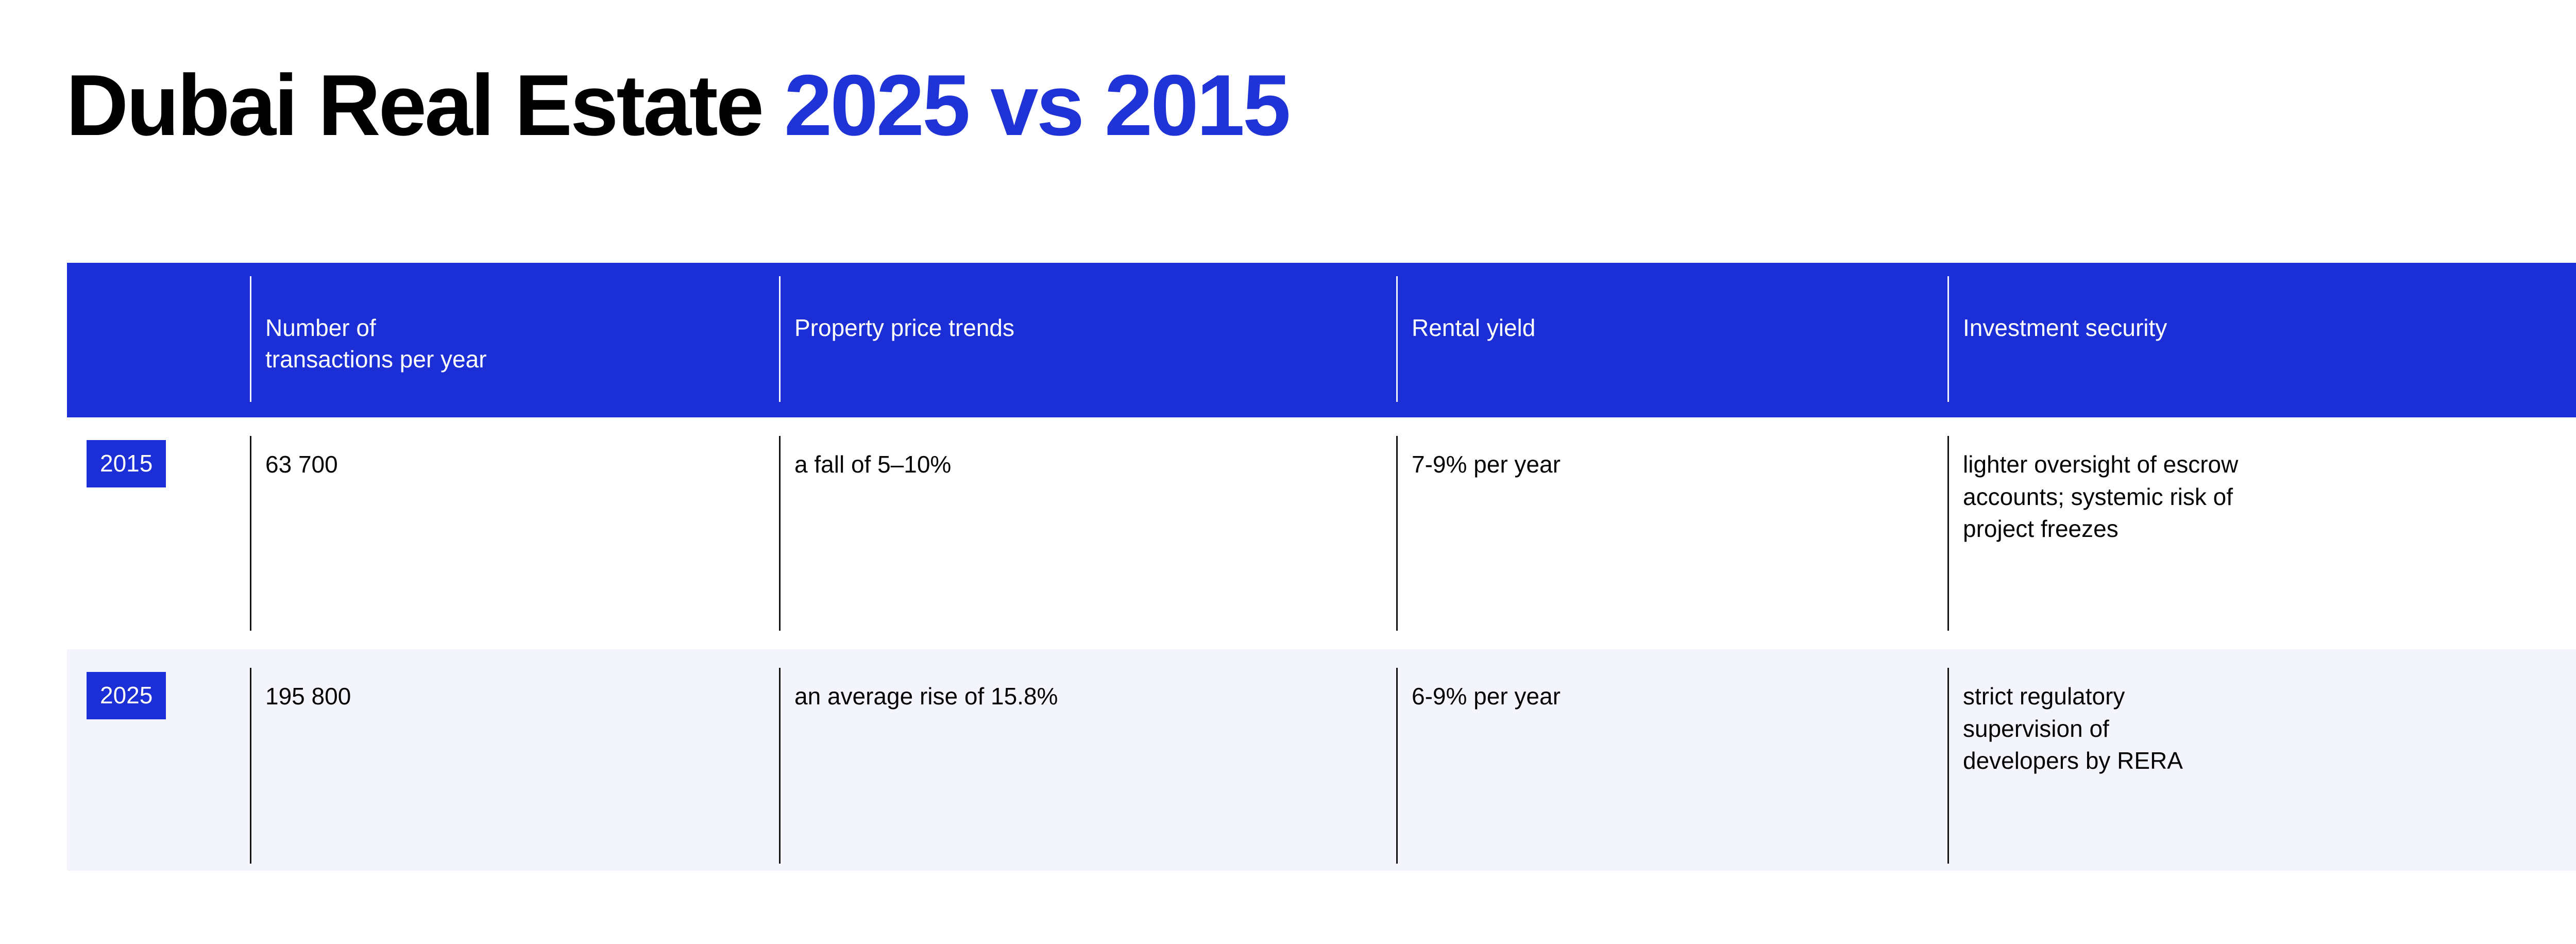 This screenshot has height=944, width=2576. I want to click on cell-price-trends: an average rise of 15.8%, so click(926, 696).